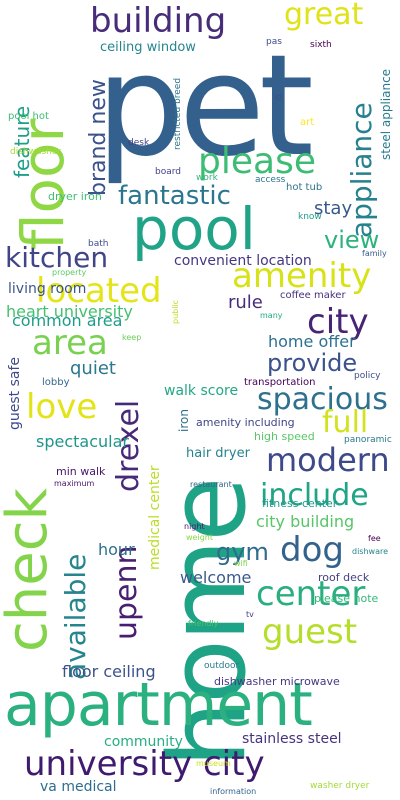  I want to click on cloud-word: dryer iron, so click(75, 196).